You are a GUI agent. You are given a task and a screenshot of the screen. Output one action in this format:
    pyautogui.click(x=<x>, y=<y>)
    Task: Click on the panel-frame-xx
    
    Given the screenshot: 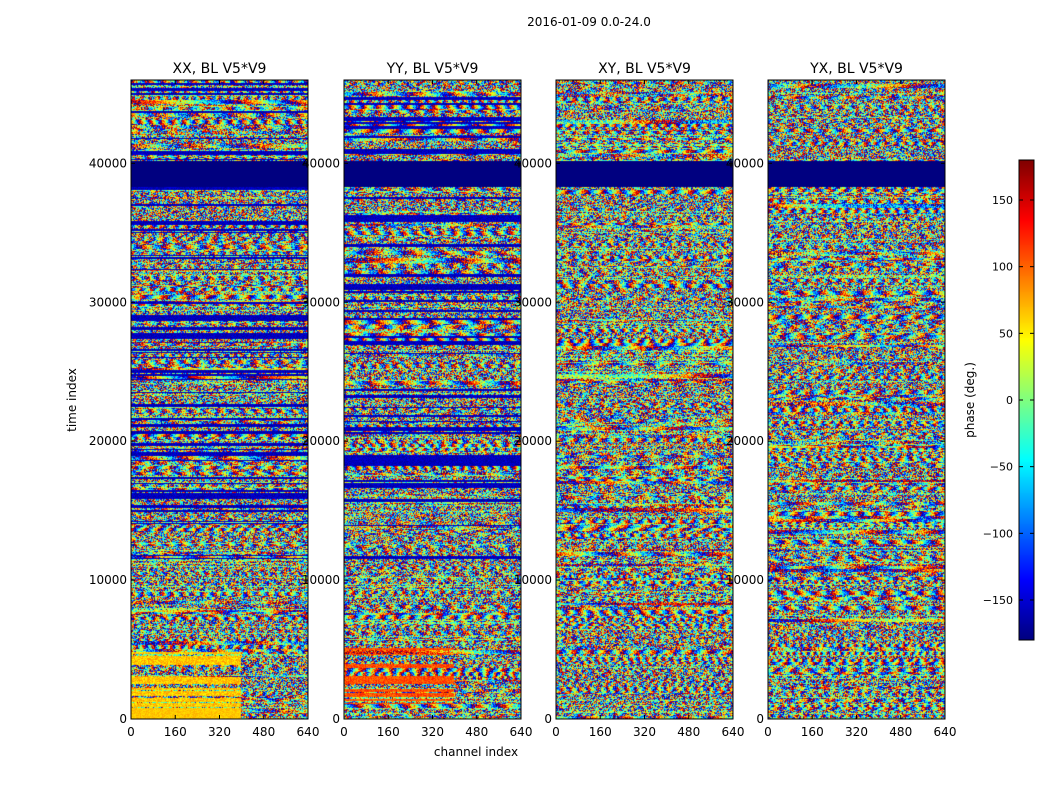 What is the action you would take?
    pyautogui.click(x=219, y=399)
    